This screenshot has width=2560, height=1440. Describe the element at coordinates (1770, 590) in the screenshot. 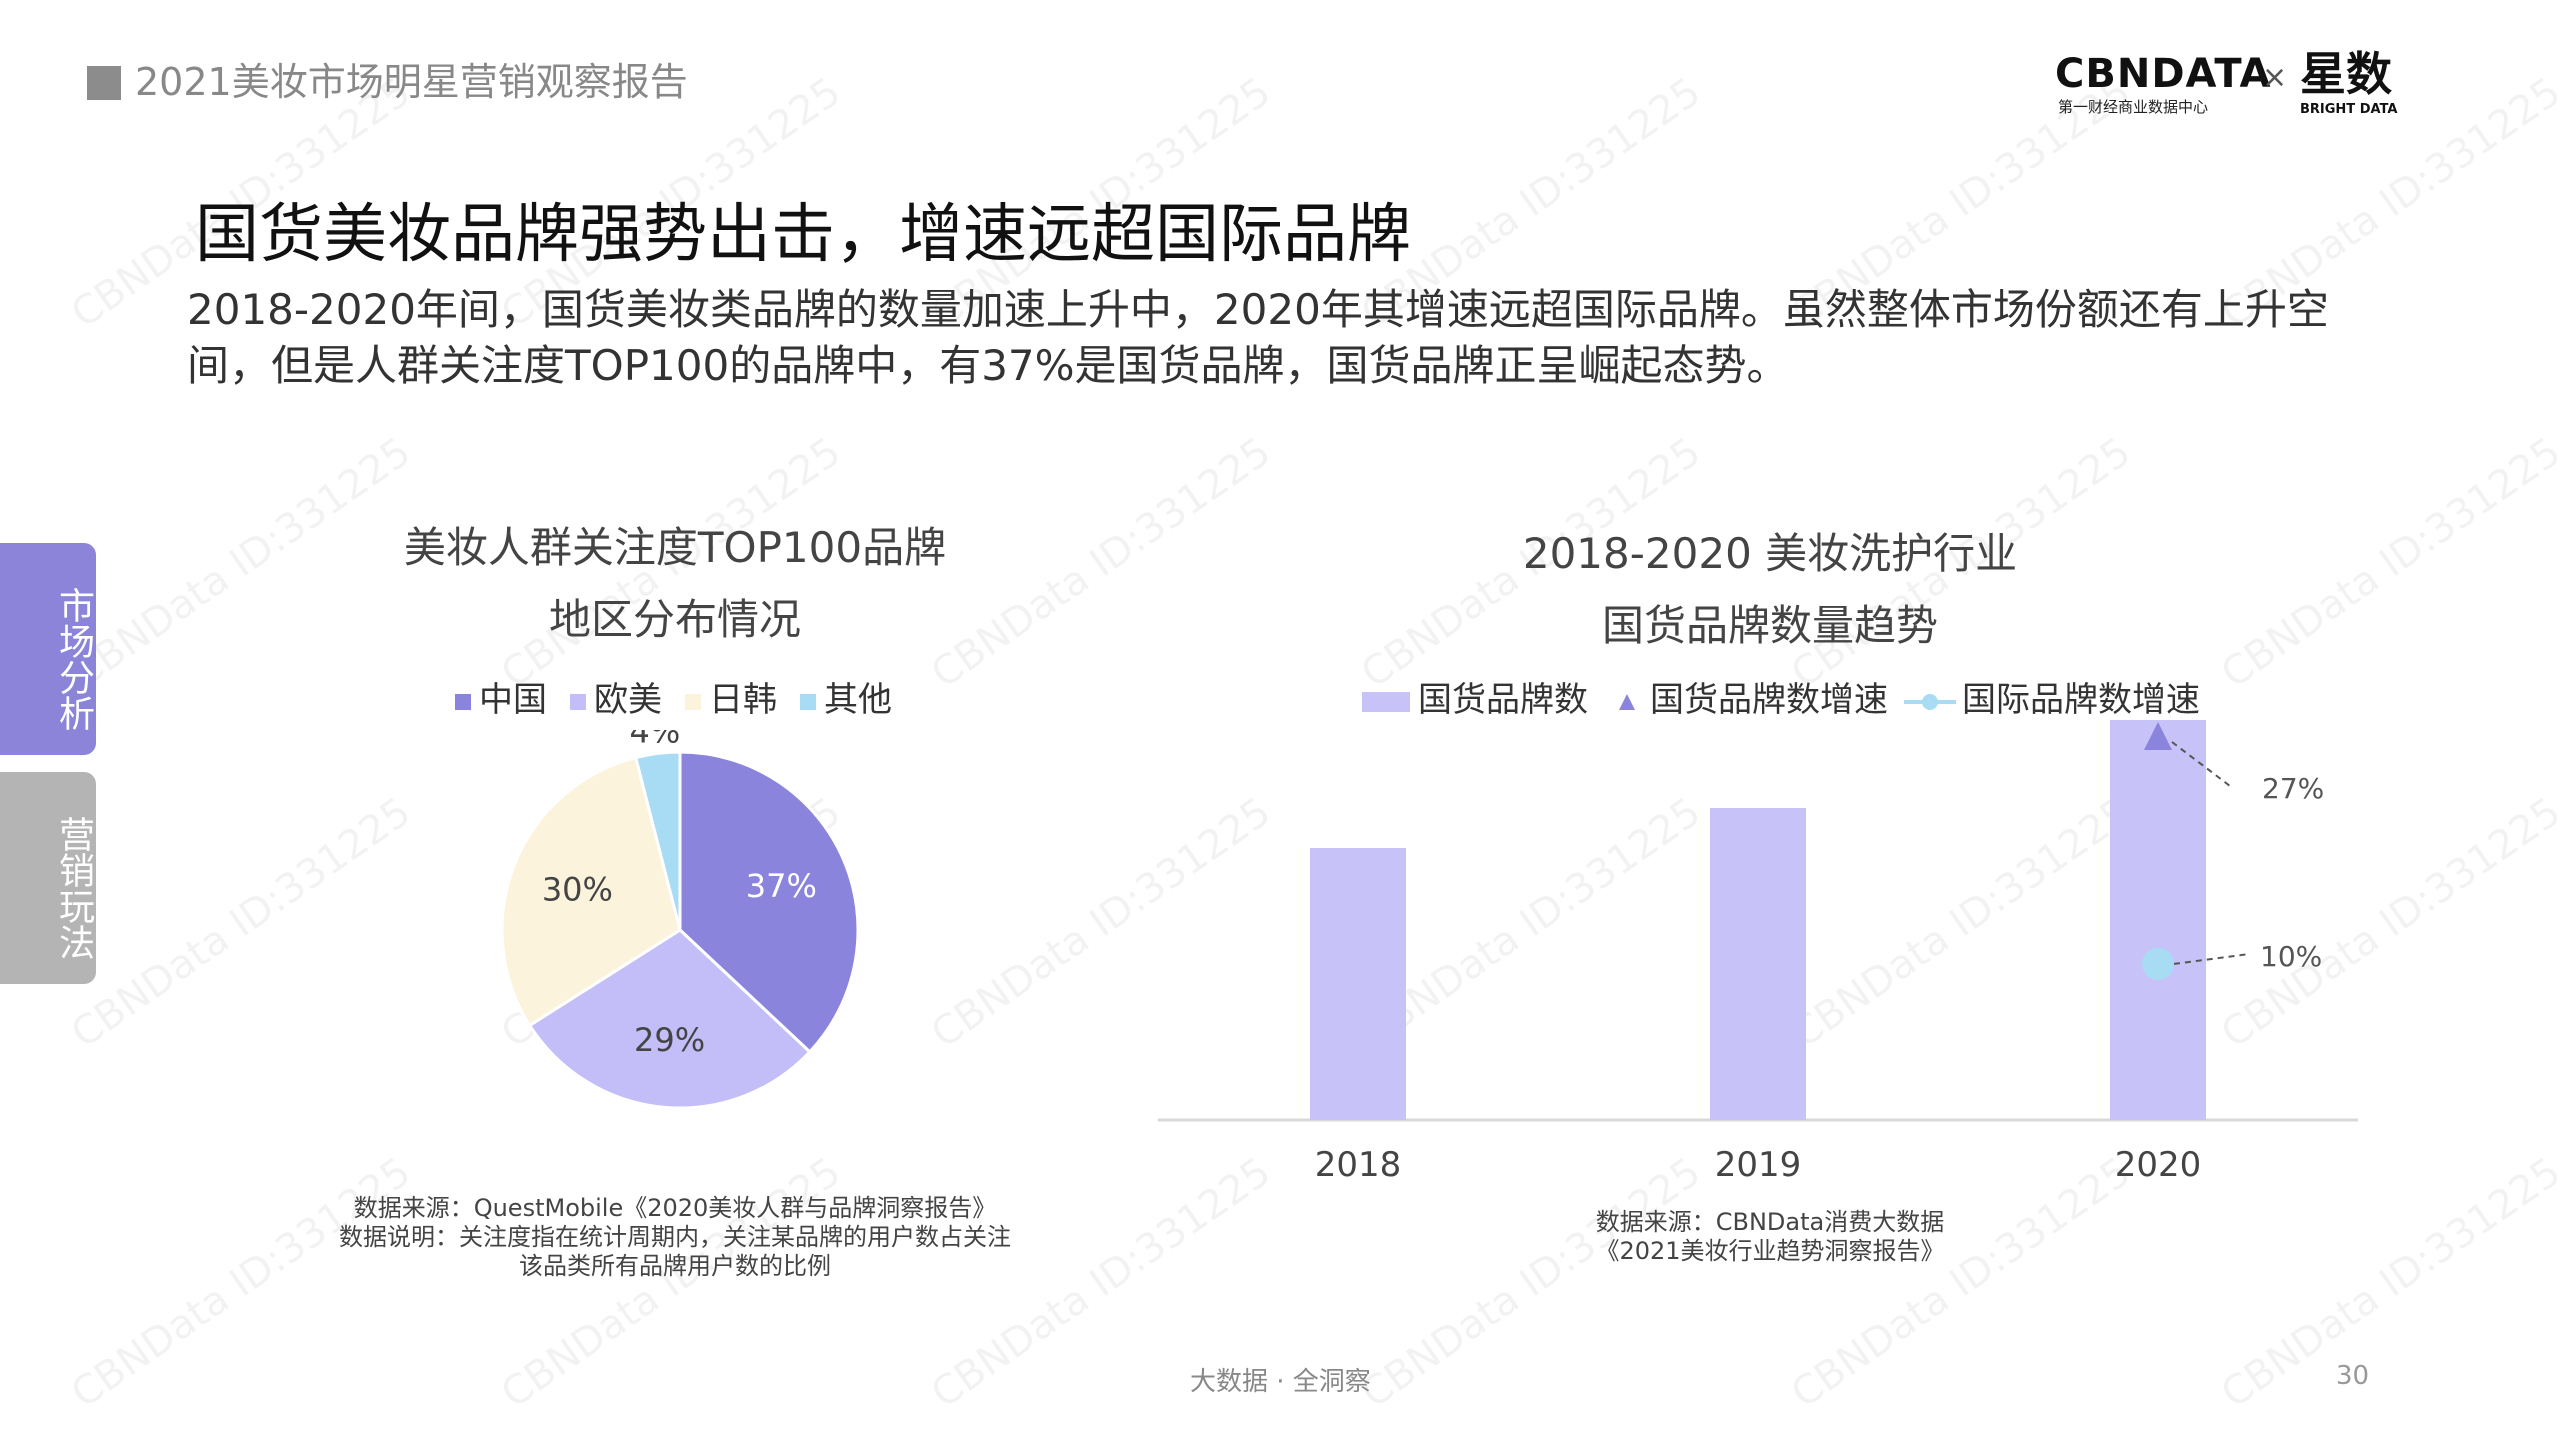

I see `bar-chart-title: 2018-2020 美妆洗护行业 国货品牌数量趋势` at that location.